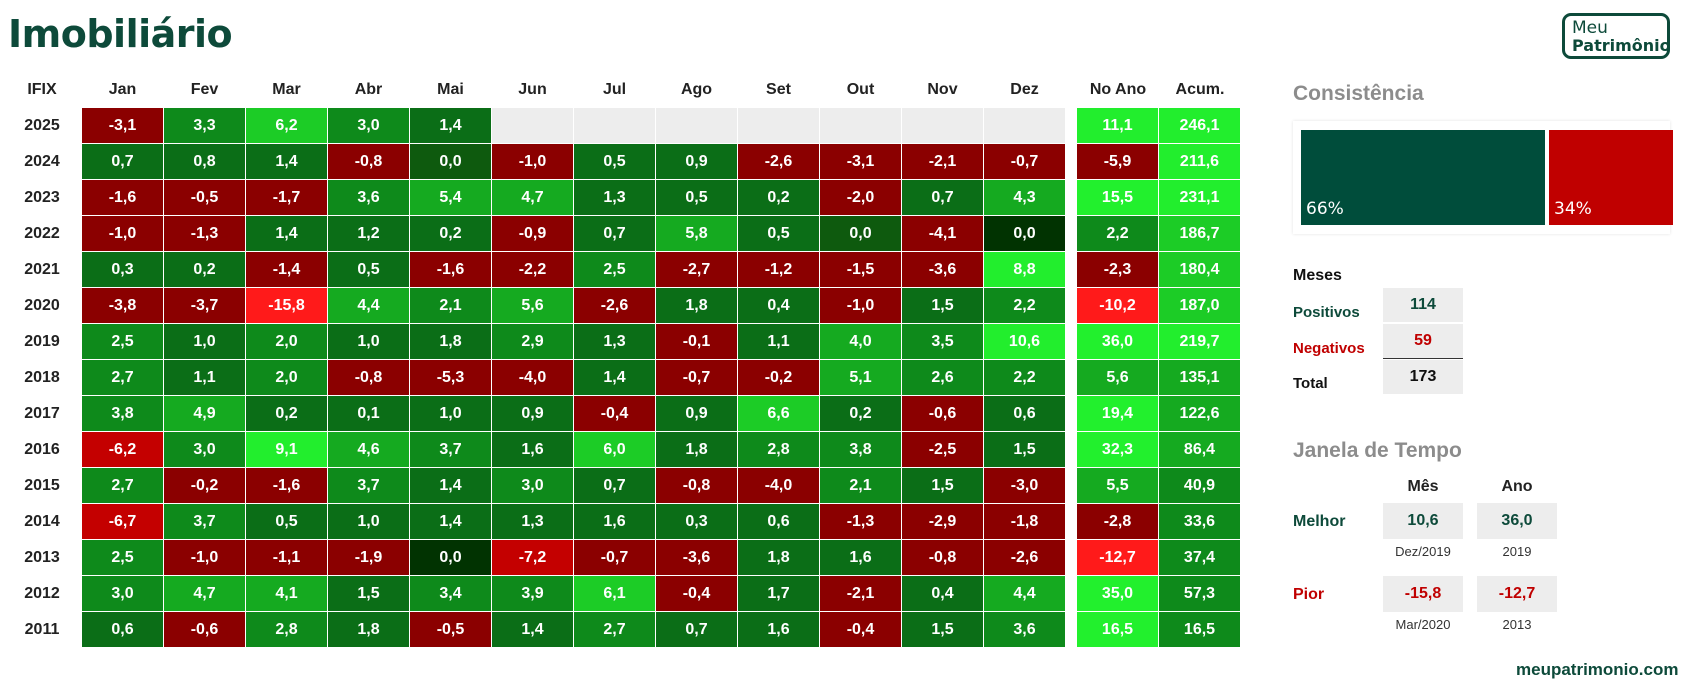  What do you see at coordinates (1597, 669) in the screenshot?
I see `footer-url: meupatrimonio.com` at bounding box center [1597, 669].